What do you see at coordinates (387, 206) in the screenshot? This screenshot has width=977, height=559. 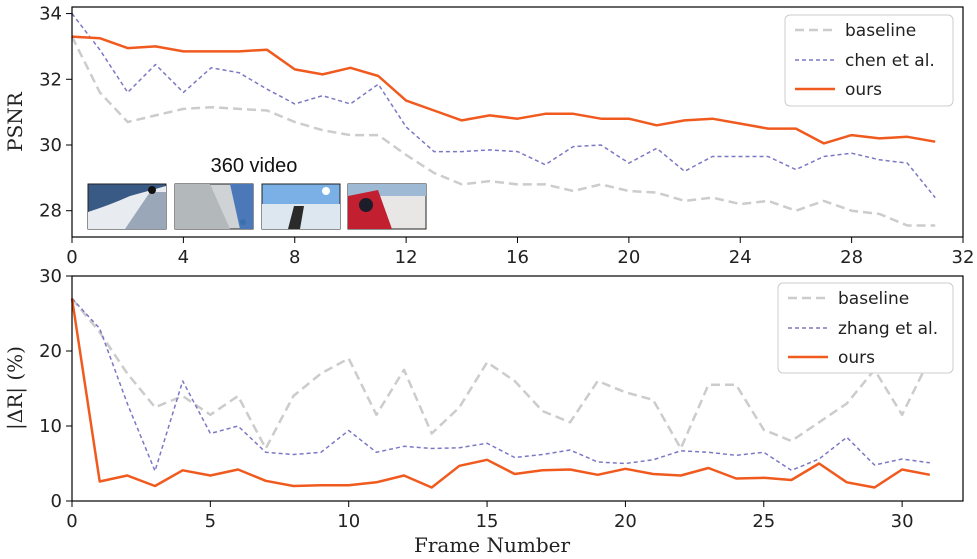 I see `thumbnail-4-snow-tube` at bounding box center [387, 206].